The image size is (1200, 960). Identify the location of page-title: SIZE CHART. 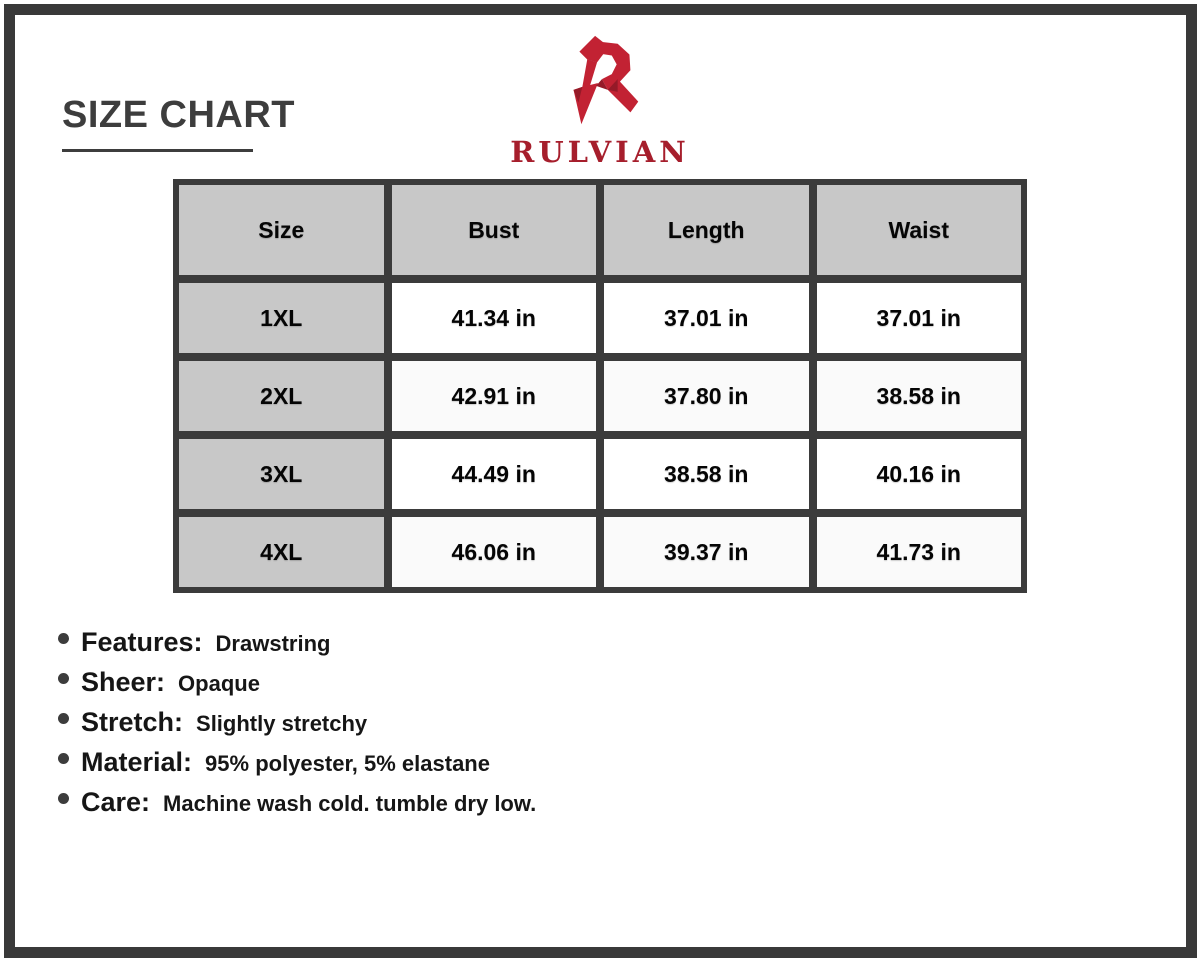
(178, 115).